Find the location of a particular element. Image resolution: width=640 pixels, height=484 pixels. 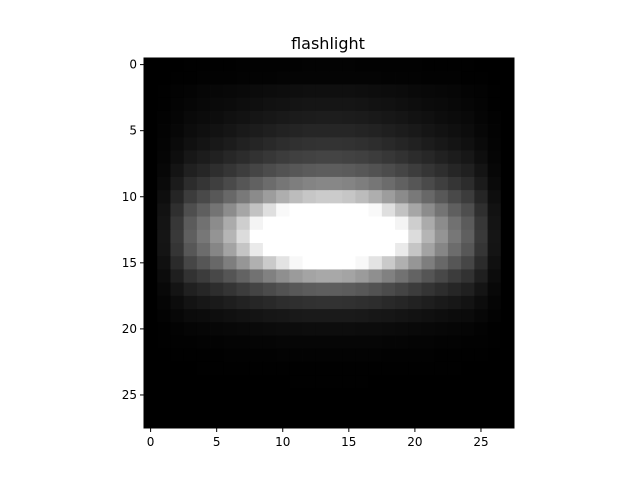

y-tick-label: 25 is located at coordinates (129, 395).